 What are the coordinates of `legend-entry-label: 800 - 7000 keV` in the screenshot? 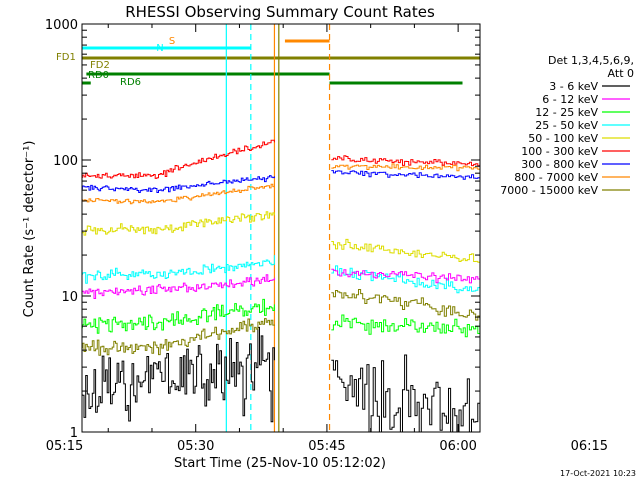 It's located at (556, 177).